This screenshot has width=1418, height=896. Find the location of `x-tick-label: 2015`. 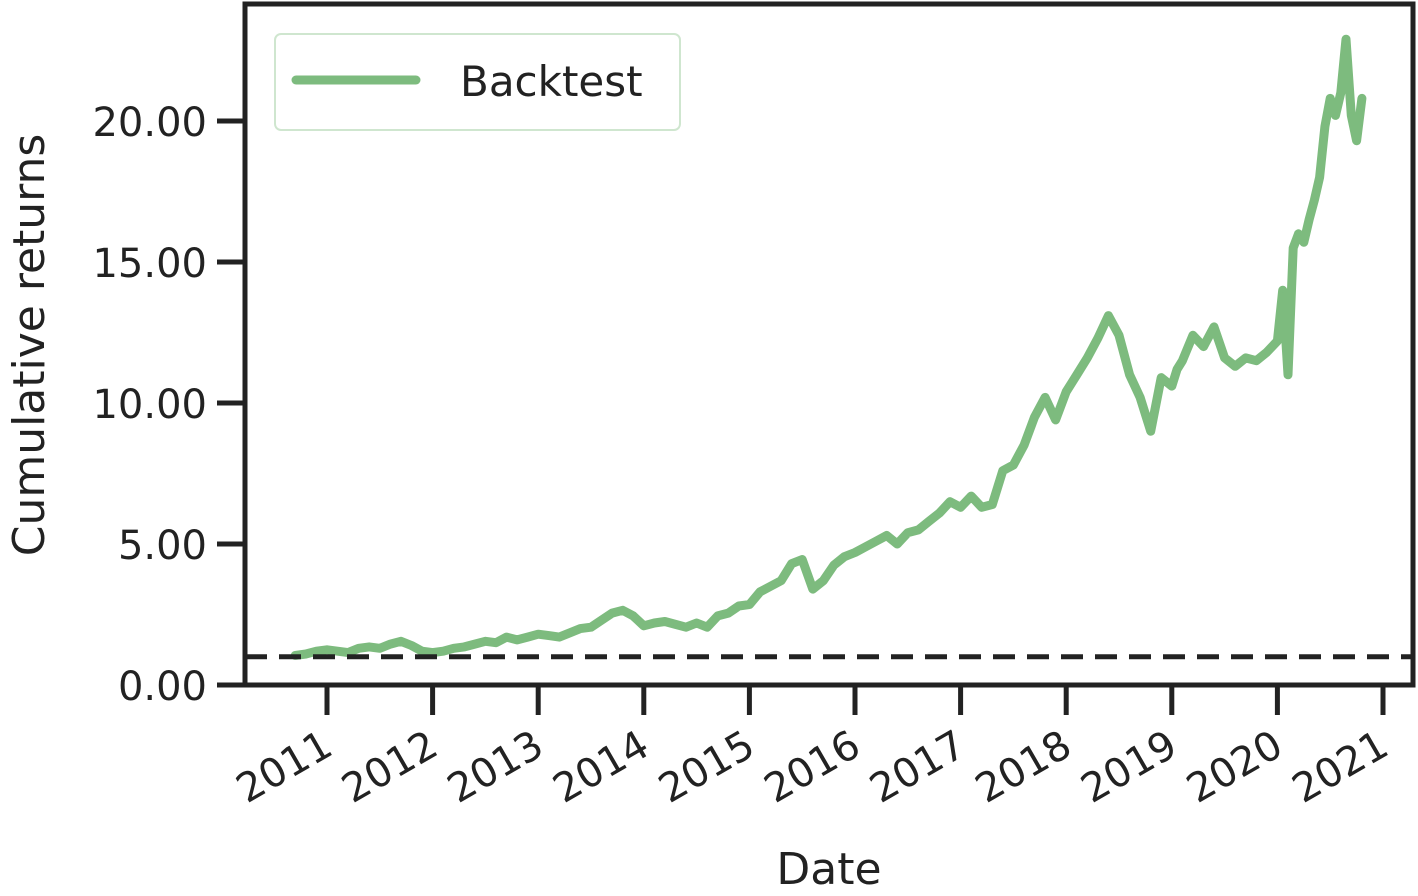

x-tick-label: 2015 is located at coordinates (706, 767).